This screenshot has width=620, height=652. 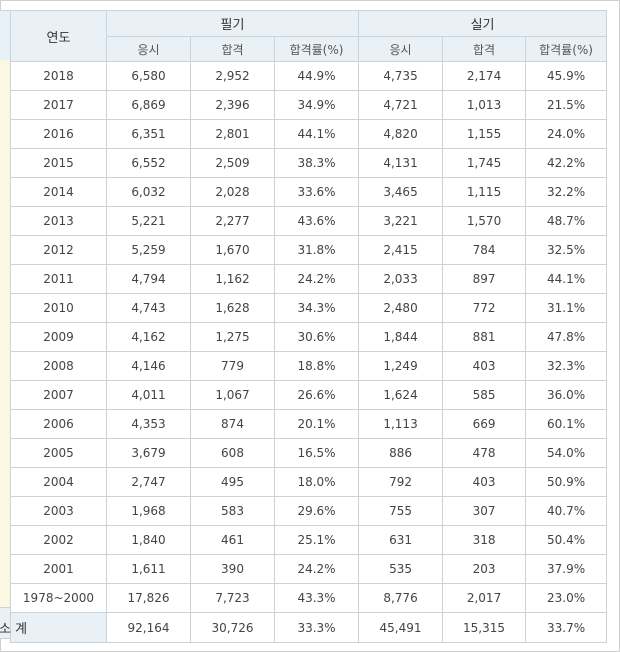 I want to click on written-pass-cell: 390, so click(x=232, y=569).